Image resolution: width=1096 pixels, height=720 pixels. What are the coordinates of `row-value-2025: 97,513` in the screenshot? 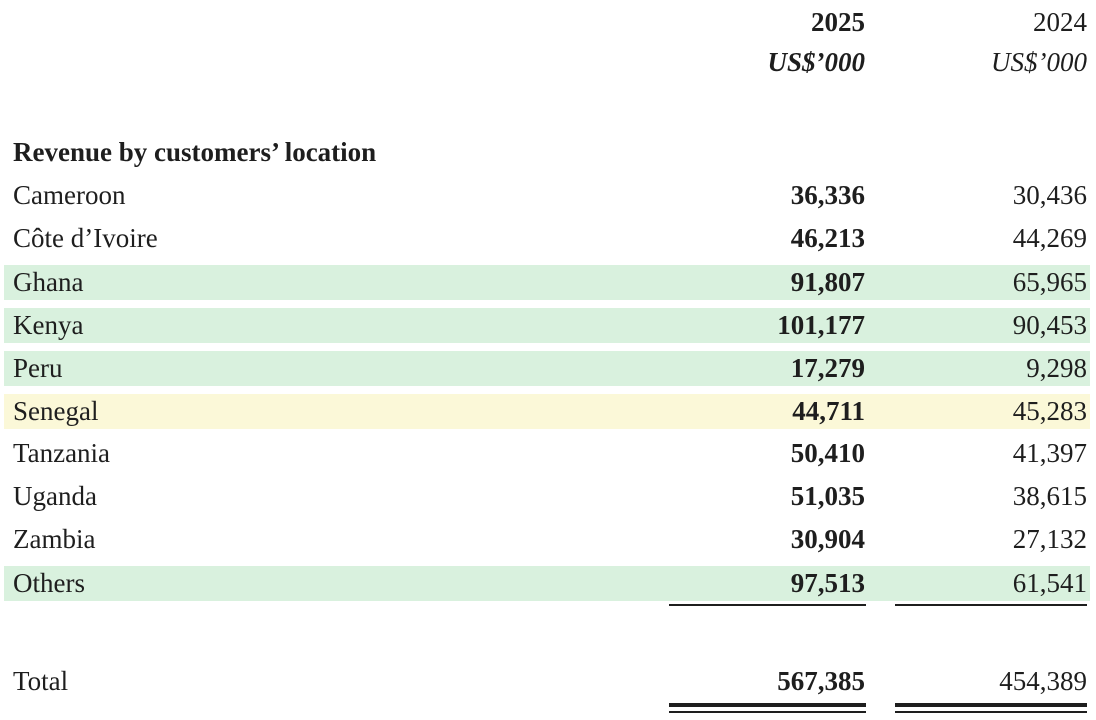 It's located at (827, 583).